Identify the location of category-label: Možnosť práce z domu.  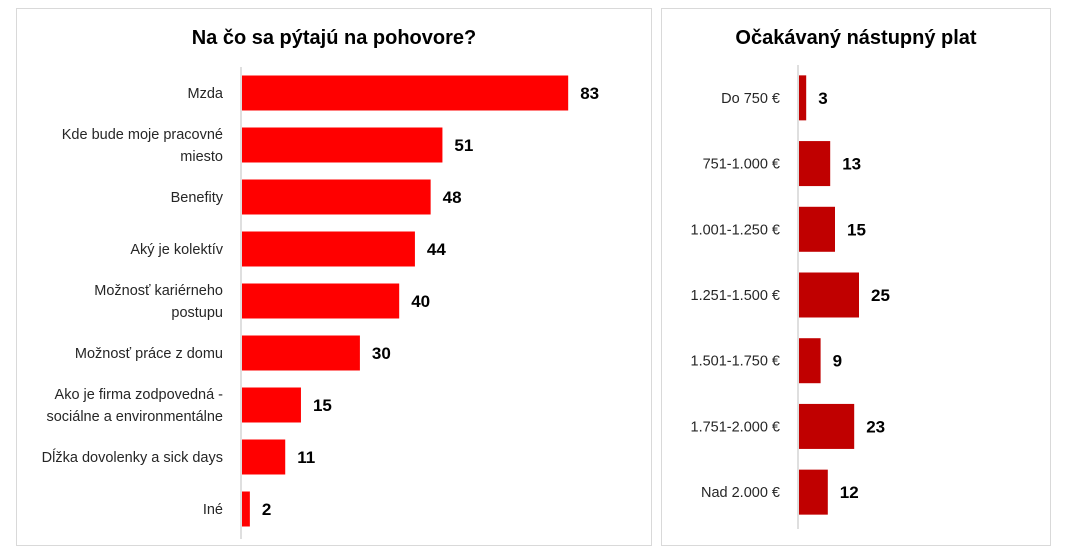
(149, 354).